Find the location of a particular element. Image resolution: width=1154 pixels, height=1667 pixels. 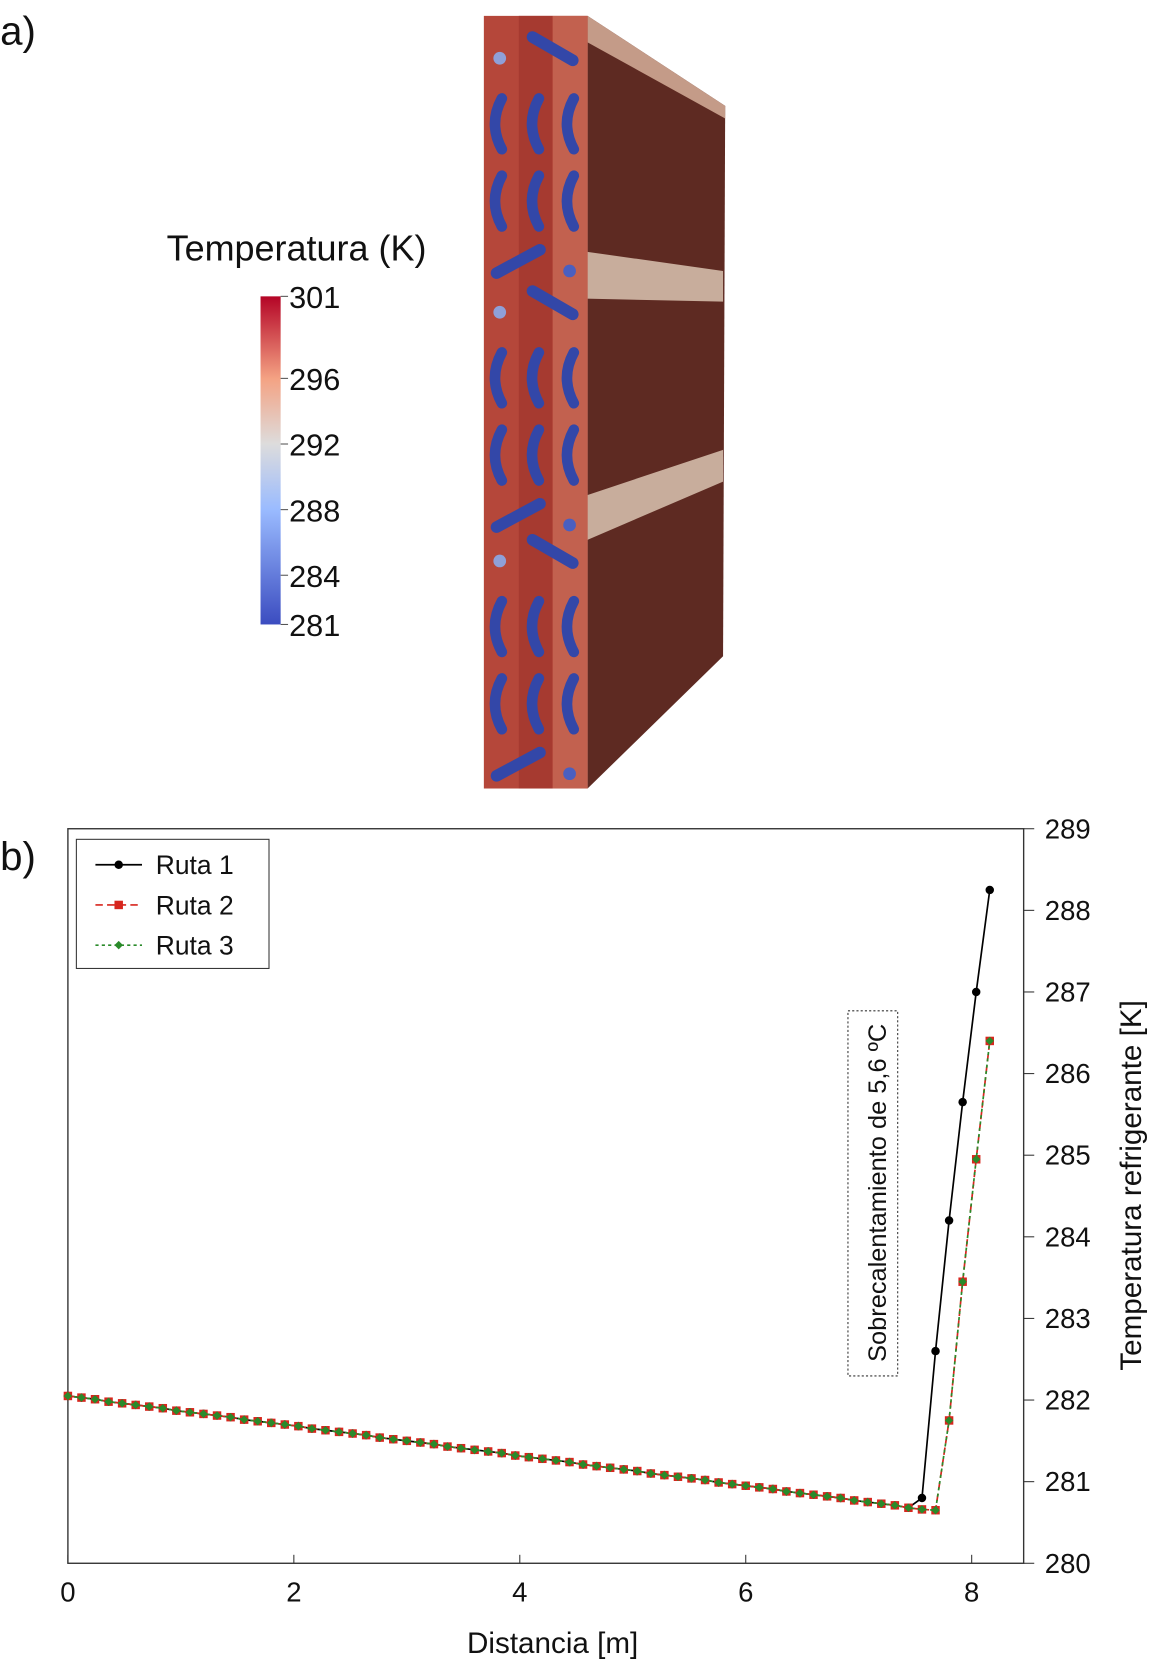

colorbar-tick-label: 284 is located at coordinates (314, 576).